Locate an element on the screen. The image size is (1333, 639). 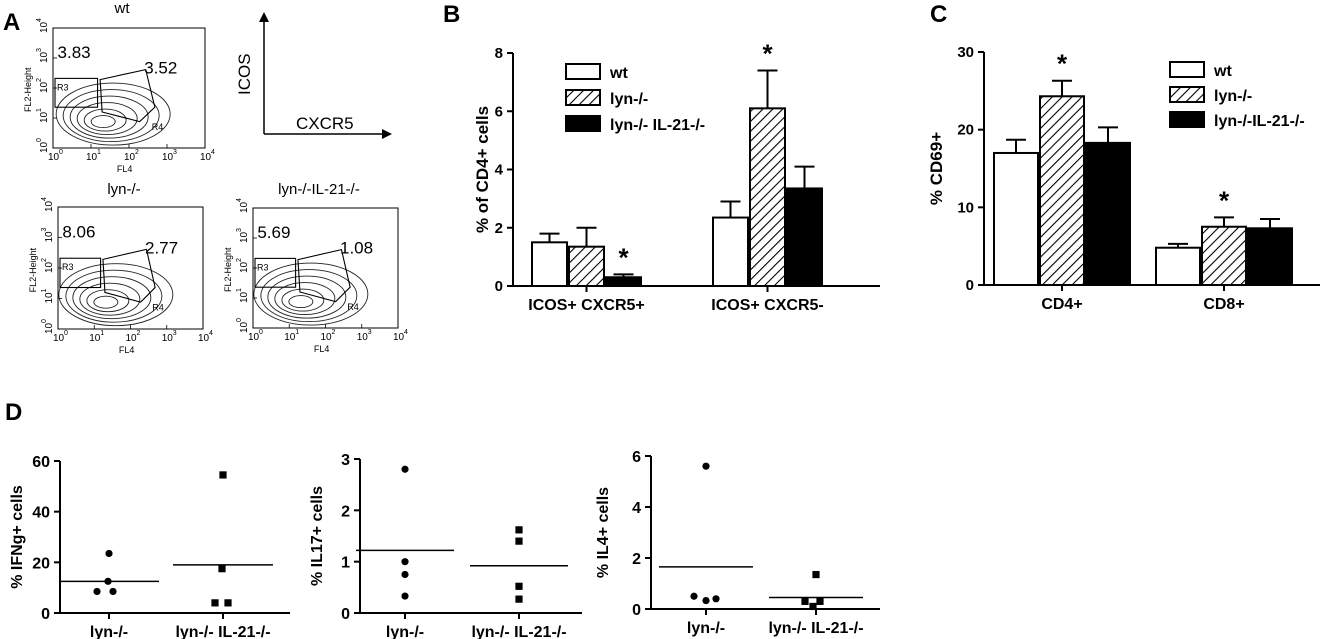
gate-left-percentage: 8.06 is located at coordinates (78, 232).